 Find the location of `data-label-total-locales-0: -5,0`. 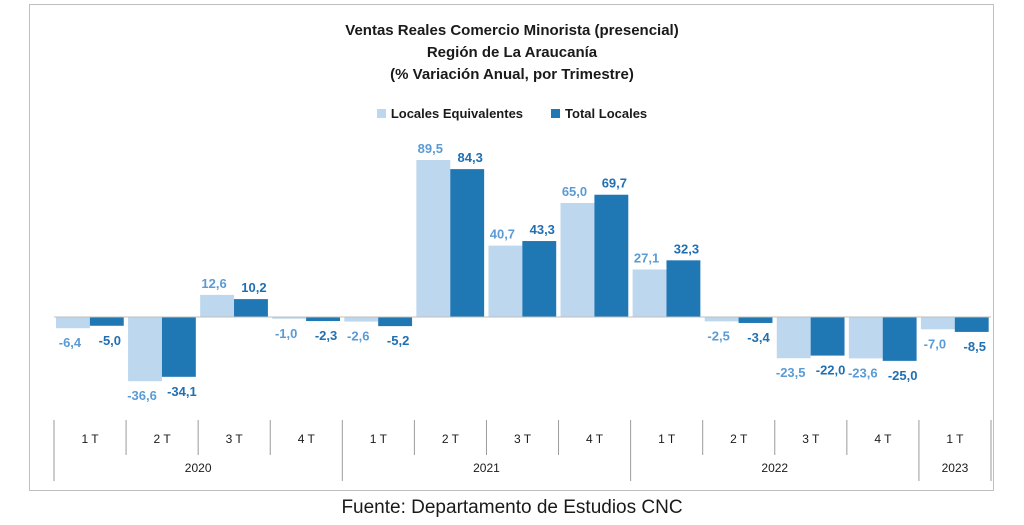

data-label-total-locales-0: -5,0 is located at coordinates (110, 340).